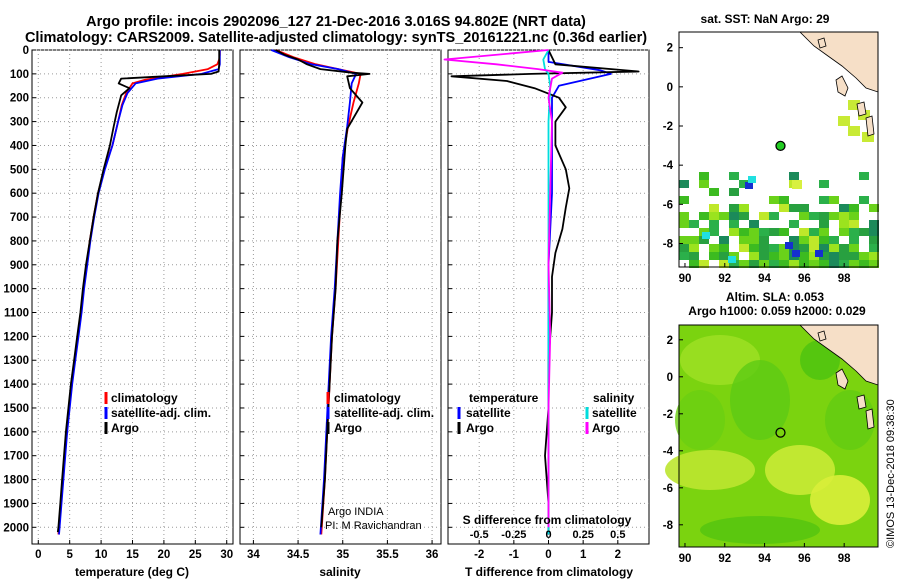 The image size is (900, 585). I want to click on y-tick-label: 1600, so click(16, 433).